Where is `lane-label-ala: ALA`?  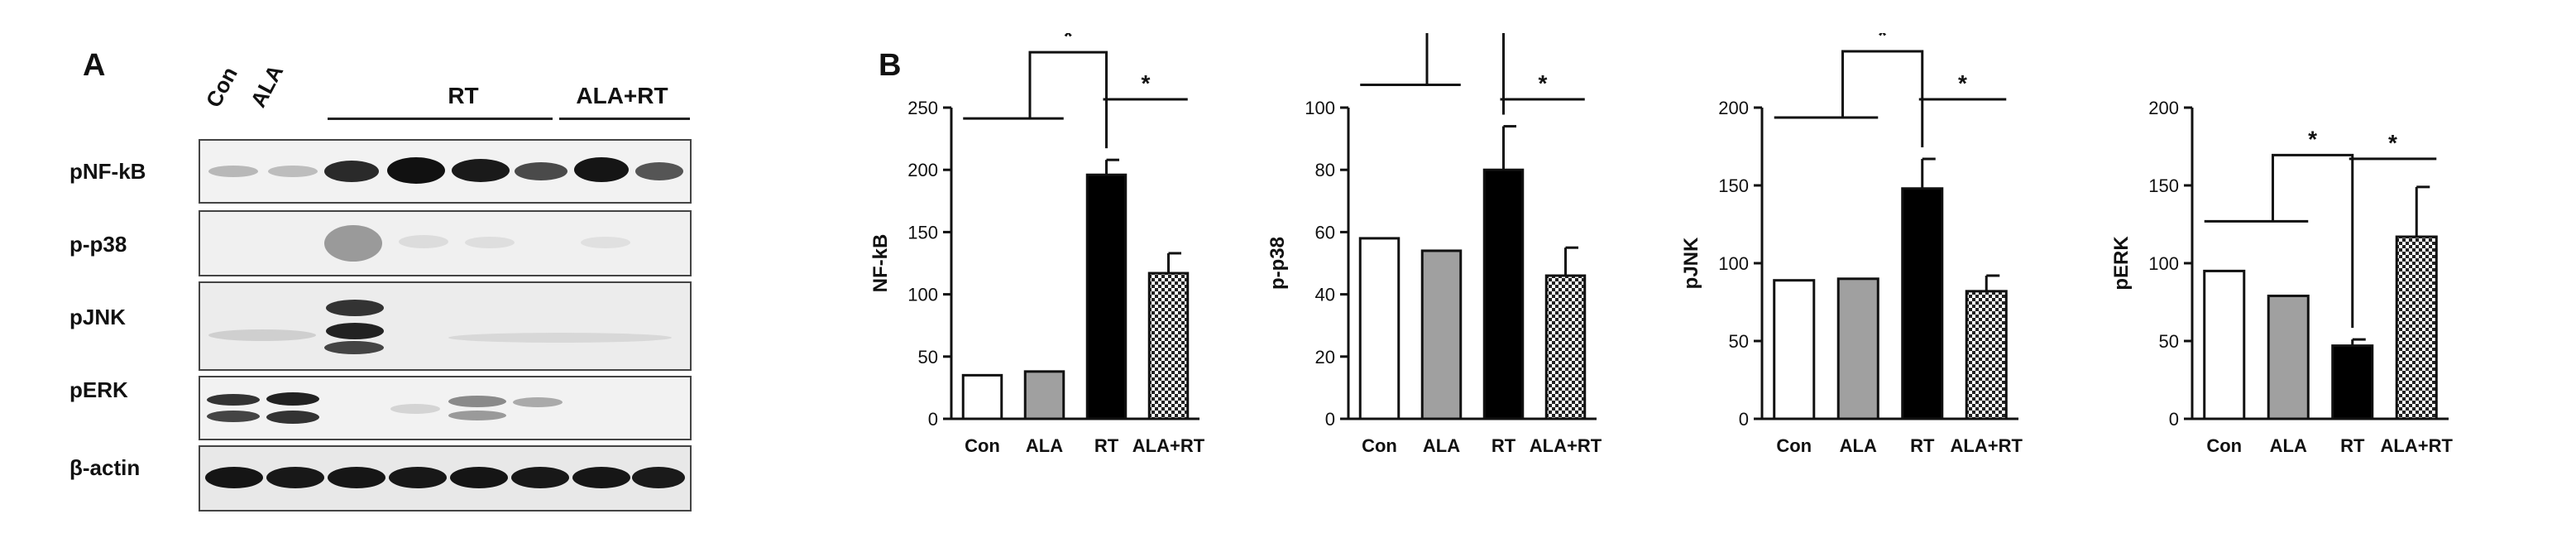 lane-label-ala: ALA is located at coordinates (267, 86).